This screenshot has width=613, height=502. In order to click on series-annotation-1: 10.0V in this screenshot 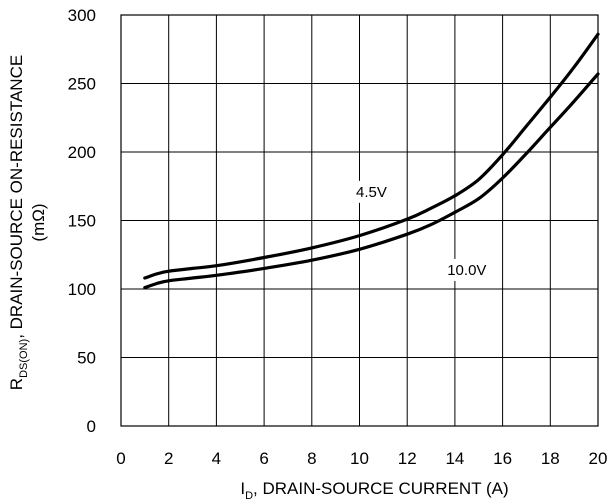, I will do `click(466, 270)`.